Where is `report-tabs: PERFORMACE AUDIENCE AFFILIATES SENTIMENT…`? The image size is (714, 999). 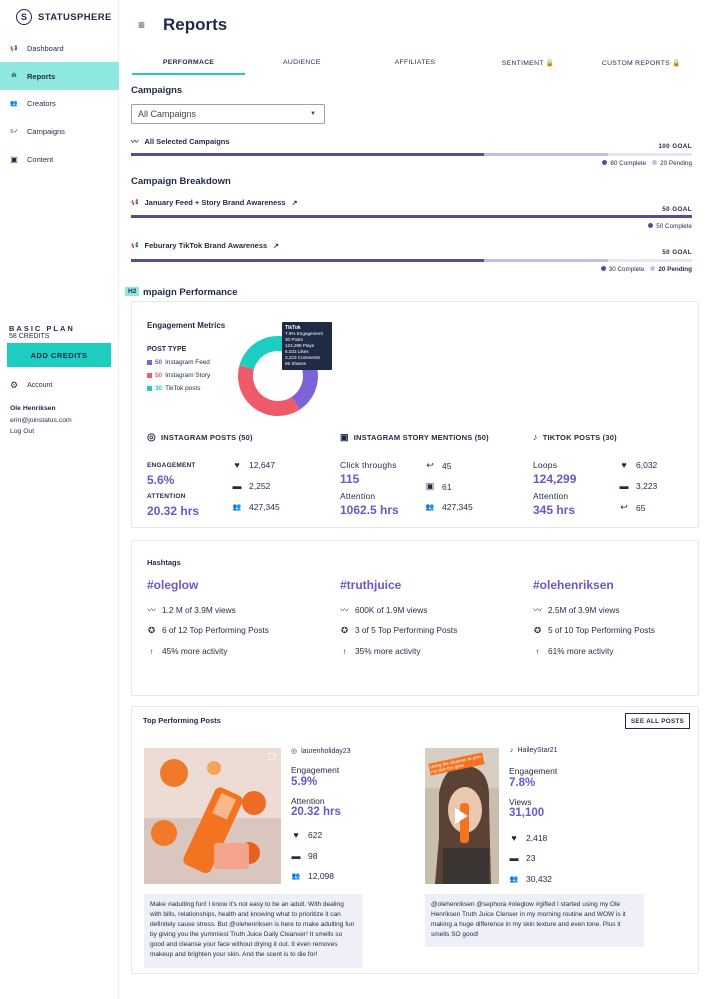 report-tabs: PERFORMACE AUDIENCE AFFILIATES SENTIMENT… is located at coordinates (415, 65).